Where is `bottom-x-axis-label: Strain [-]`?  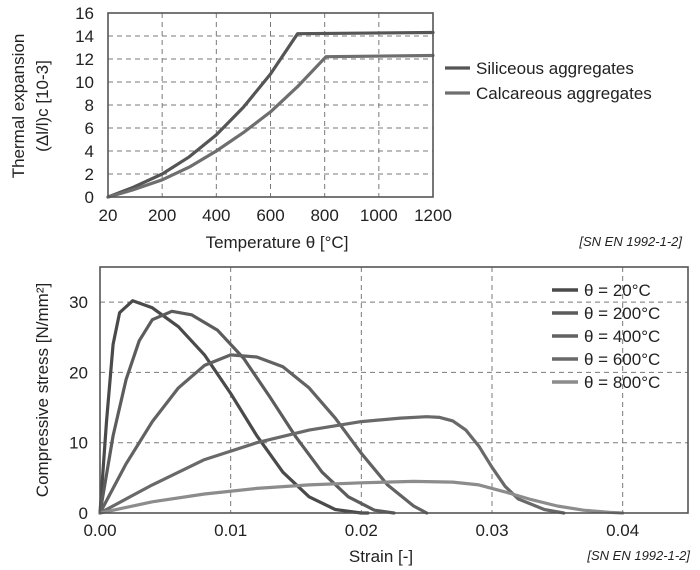 bottom-x-axis-label: Strain [-] is located at coordinates (381, 556).